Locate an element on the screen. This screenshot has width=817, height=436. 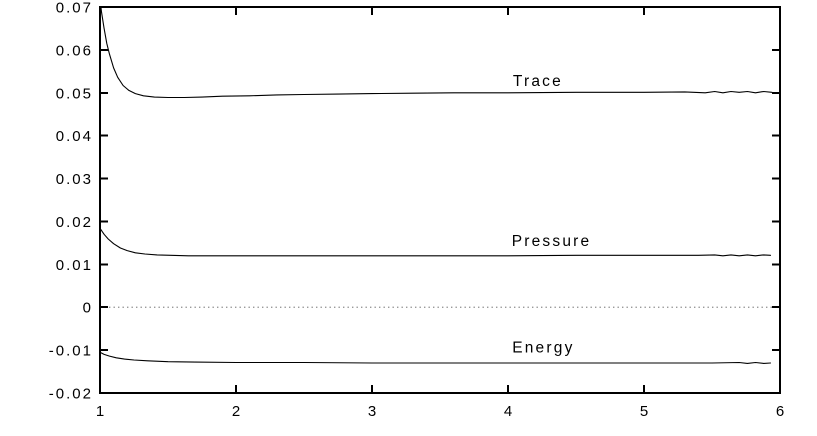
x-tick-label: 6 is located at coordinates (781, 411).